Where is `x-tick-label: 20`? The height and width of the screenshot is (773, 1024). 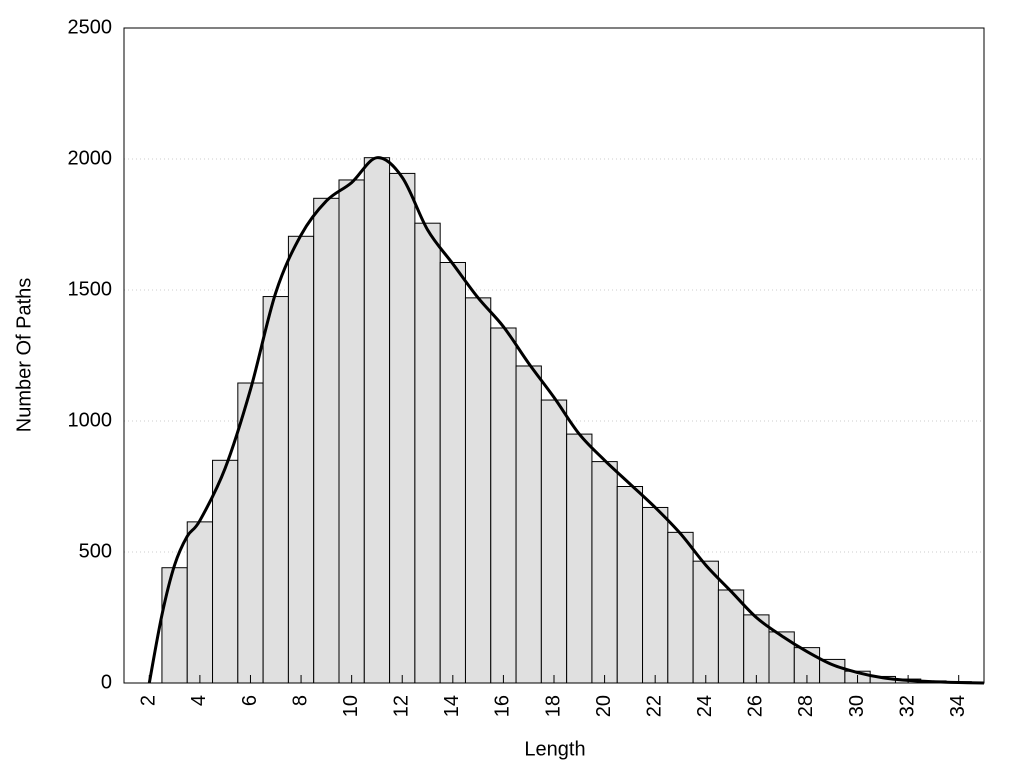
x-tick-label: 20 is located at coordinates (604, 706).